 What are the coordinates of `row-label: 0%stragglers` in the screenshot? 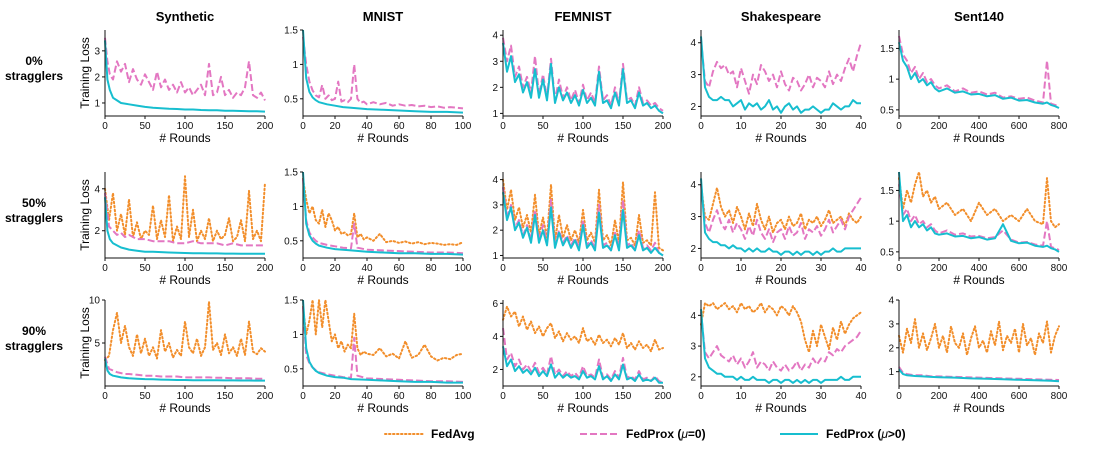 It's located at (34, 68).